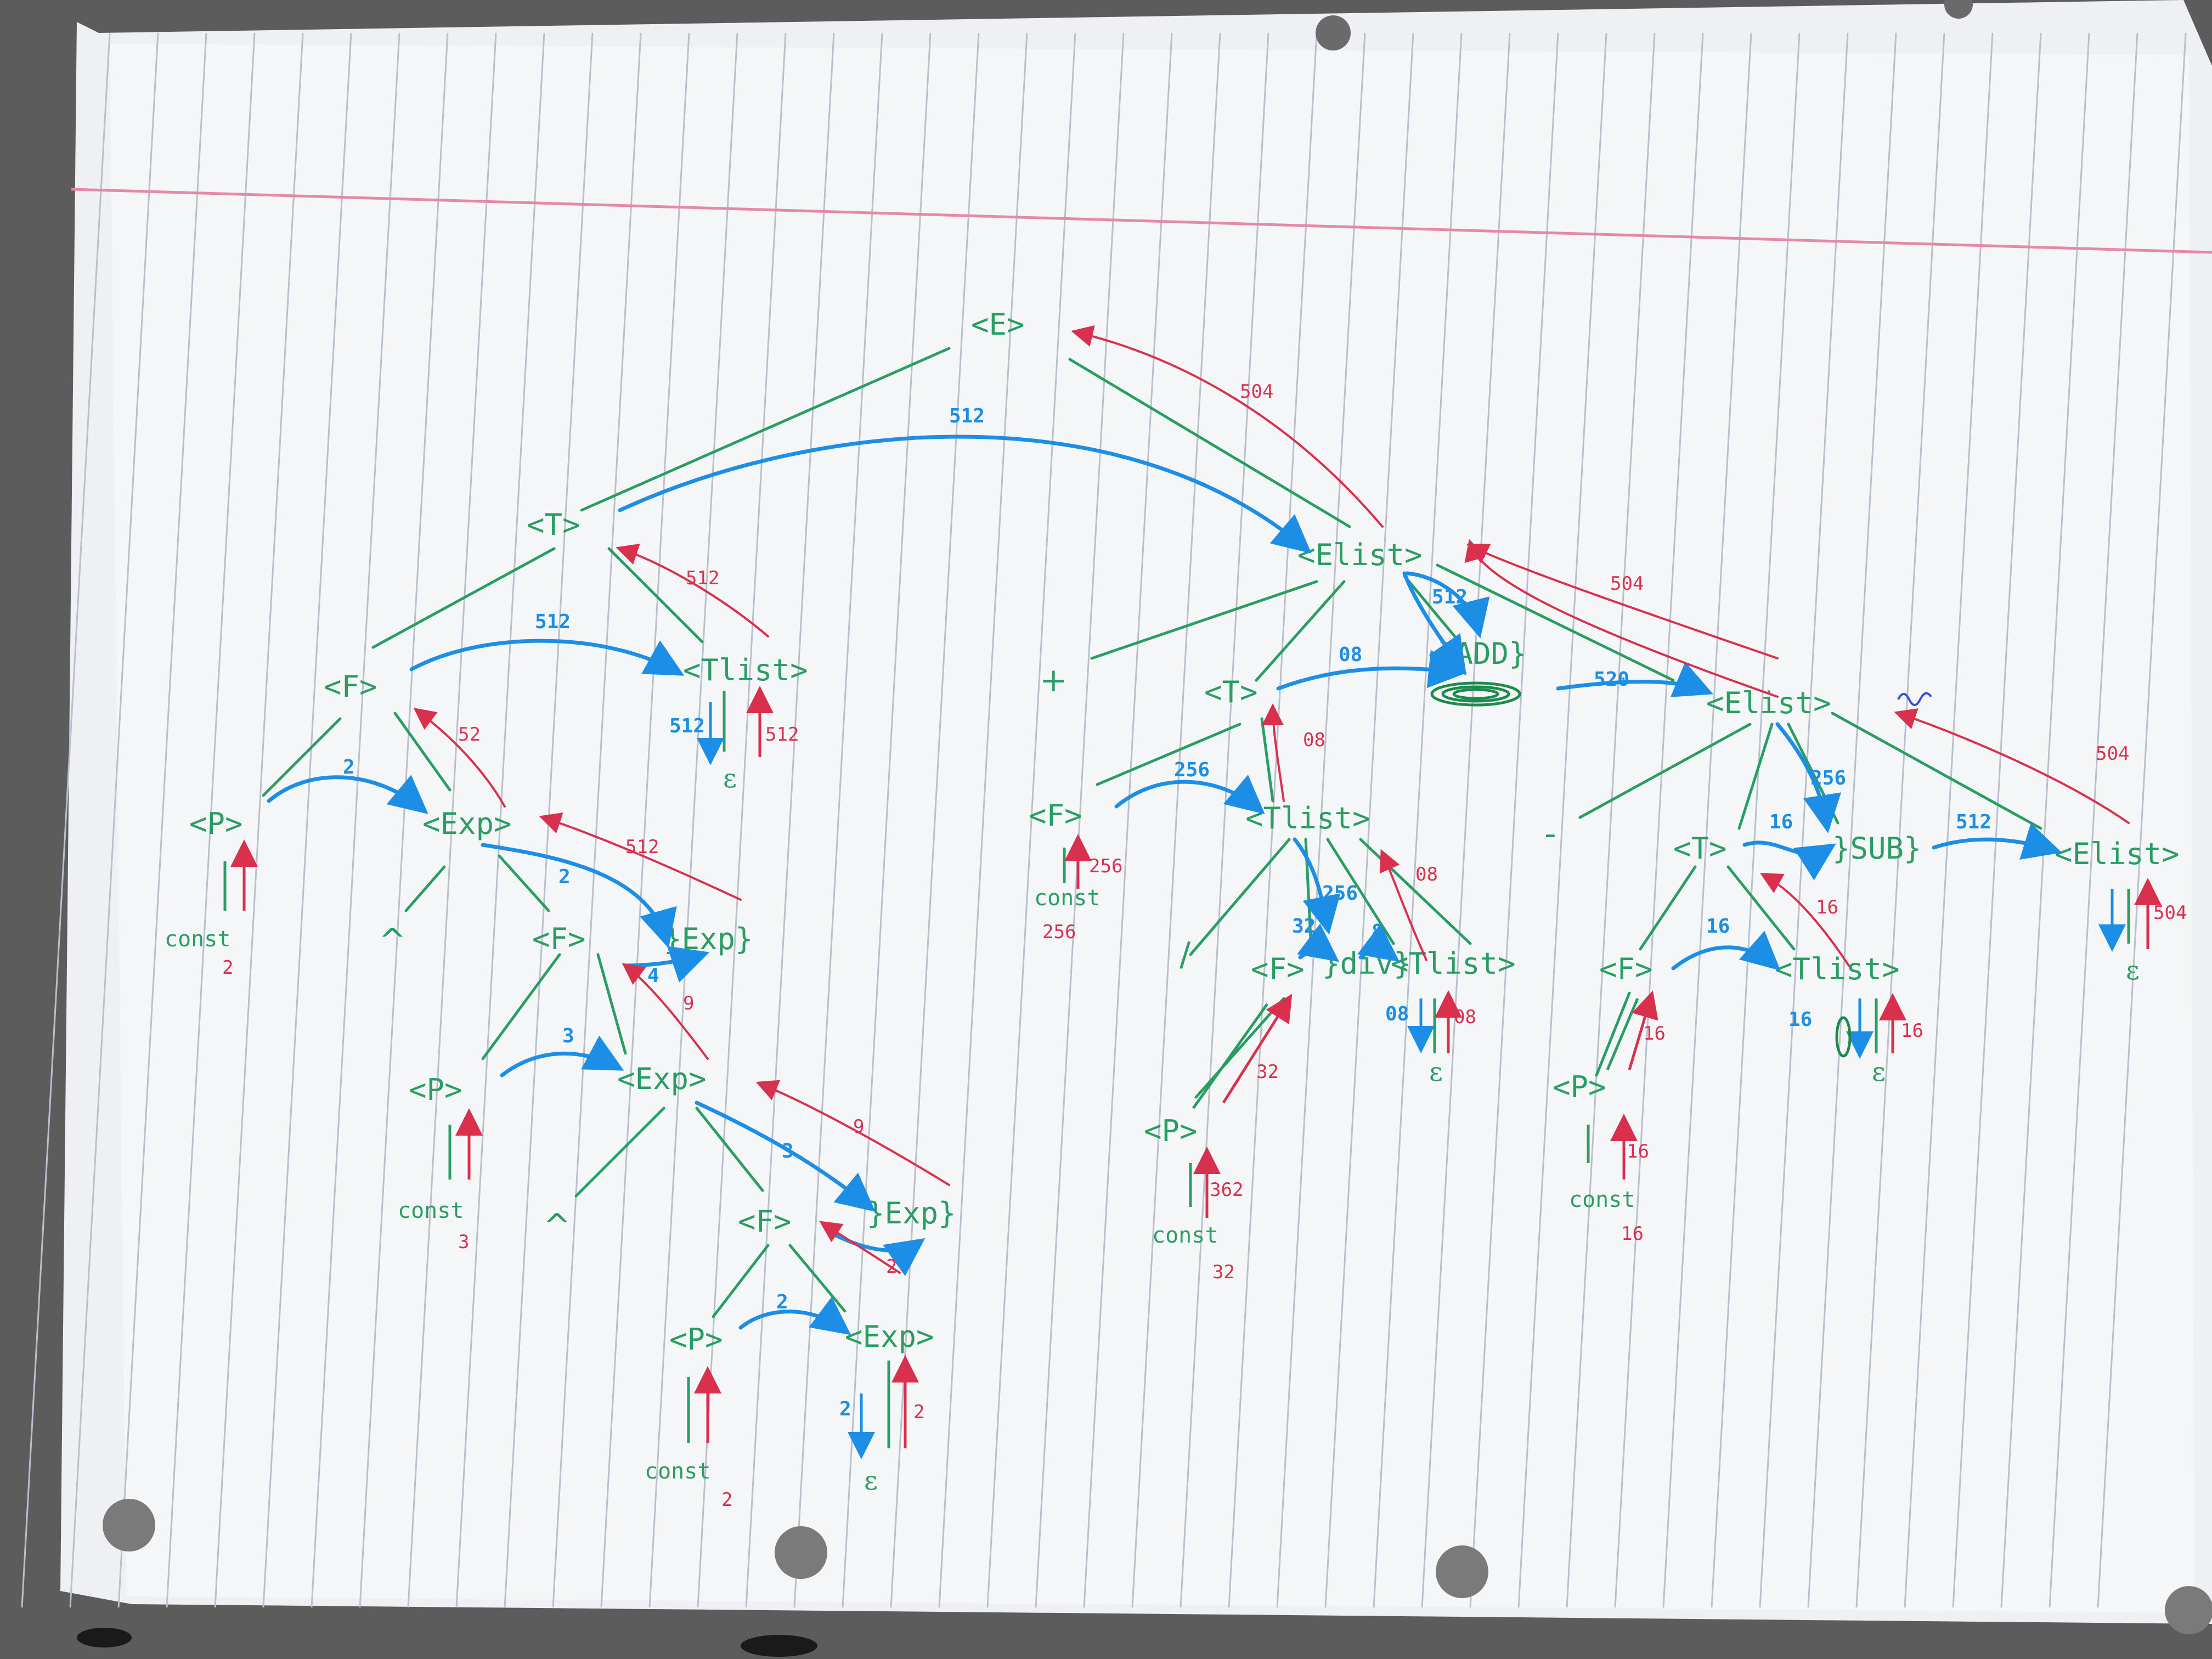  What do you see at coordinates (1059, 932) in the screenshot?
I see `leaf-value: 256` at bounding box center [1059, 932].